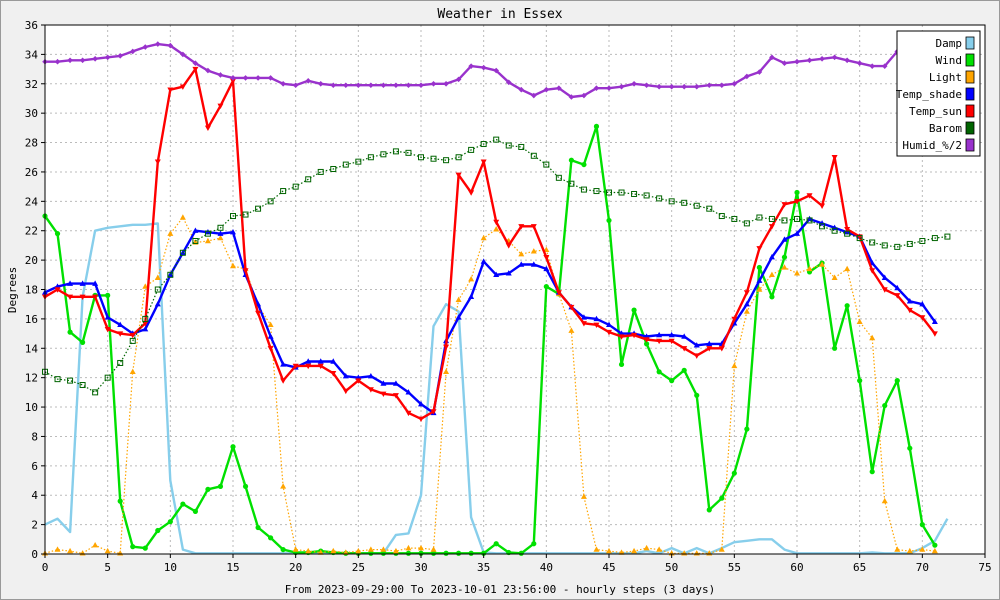 The image size is (1000, 600). I want to click on legend-swatch-temp-sun, so click(970, 111).